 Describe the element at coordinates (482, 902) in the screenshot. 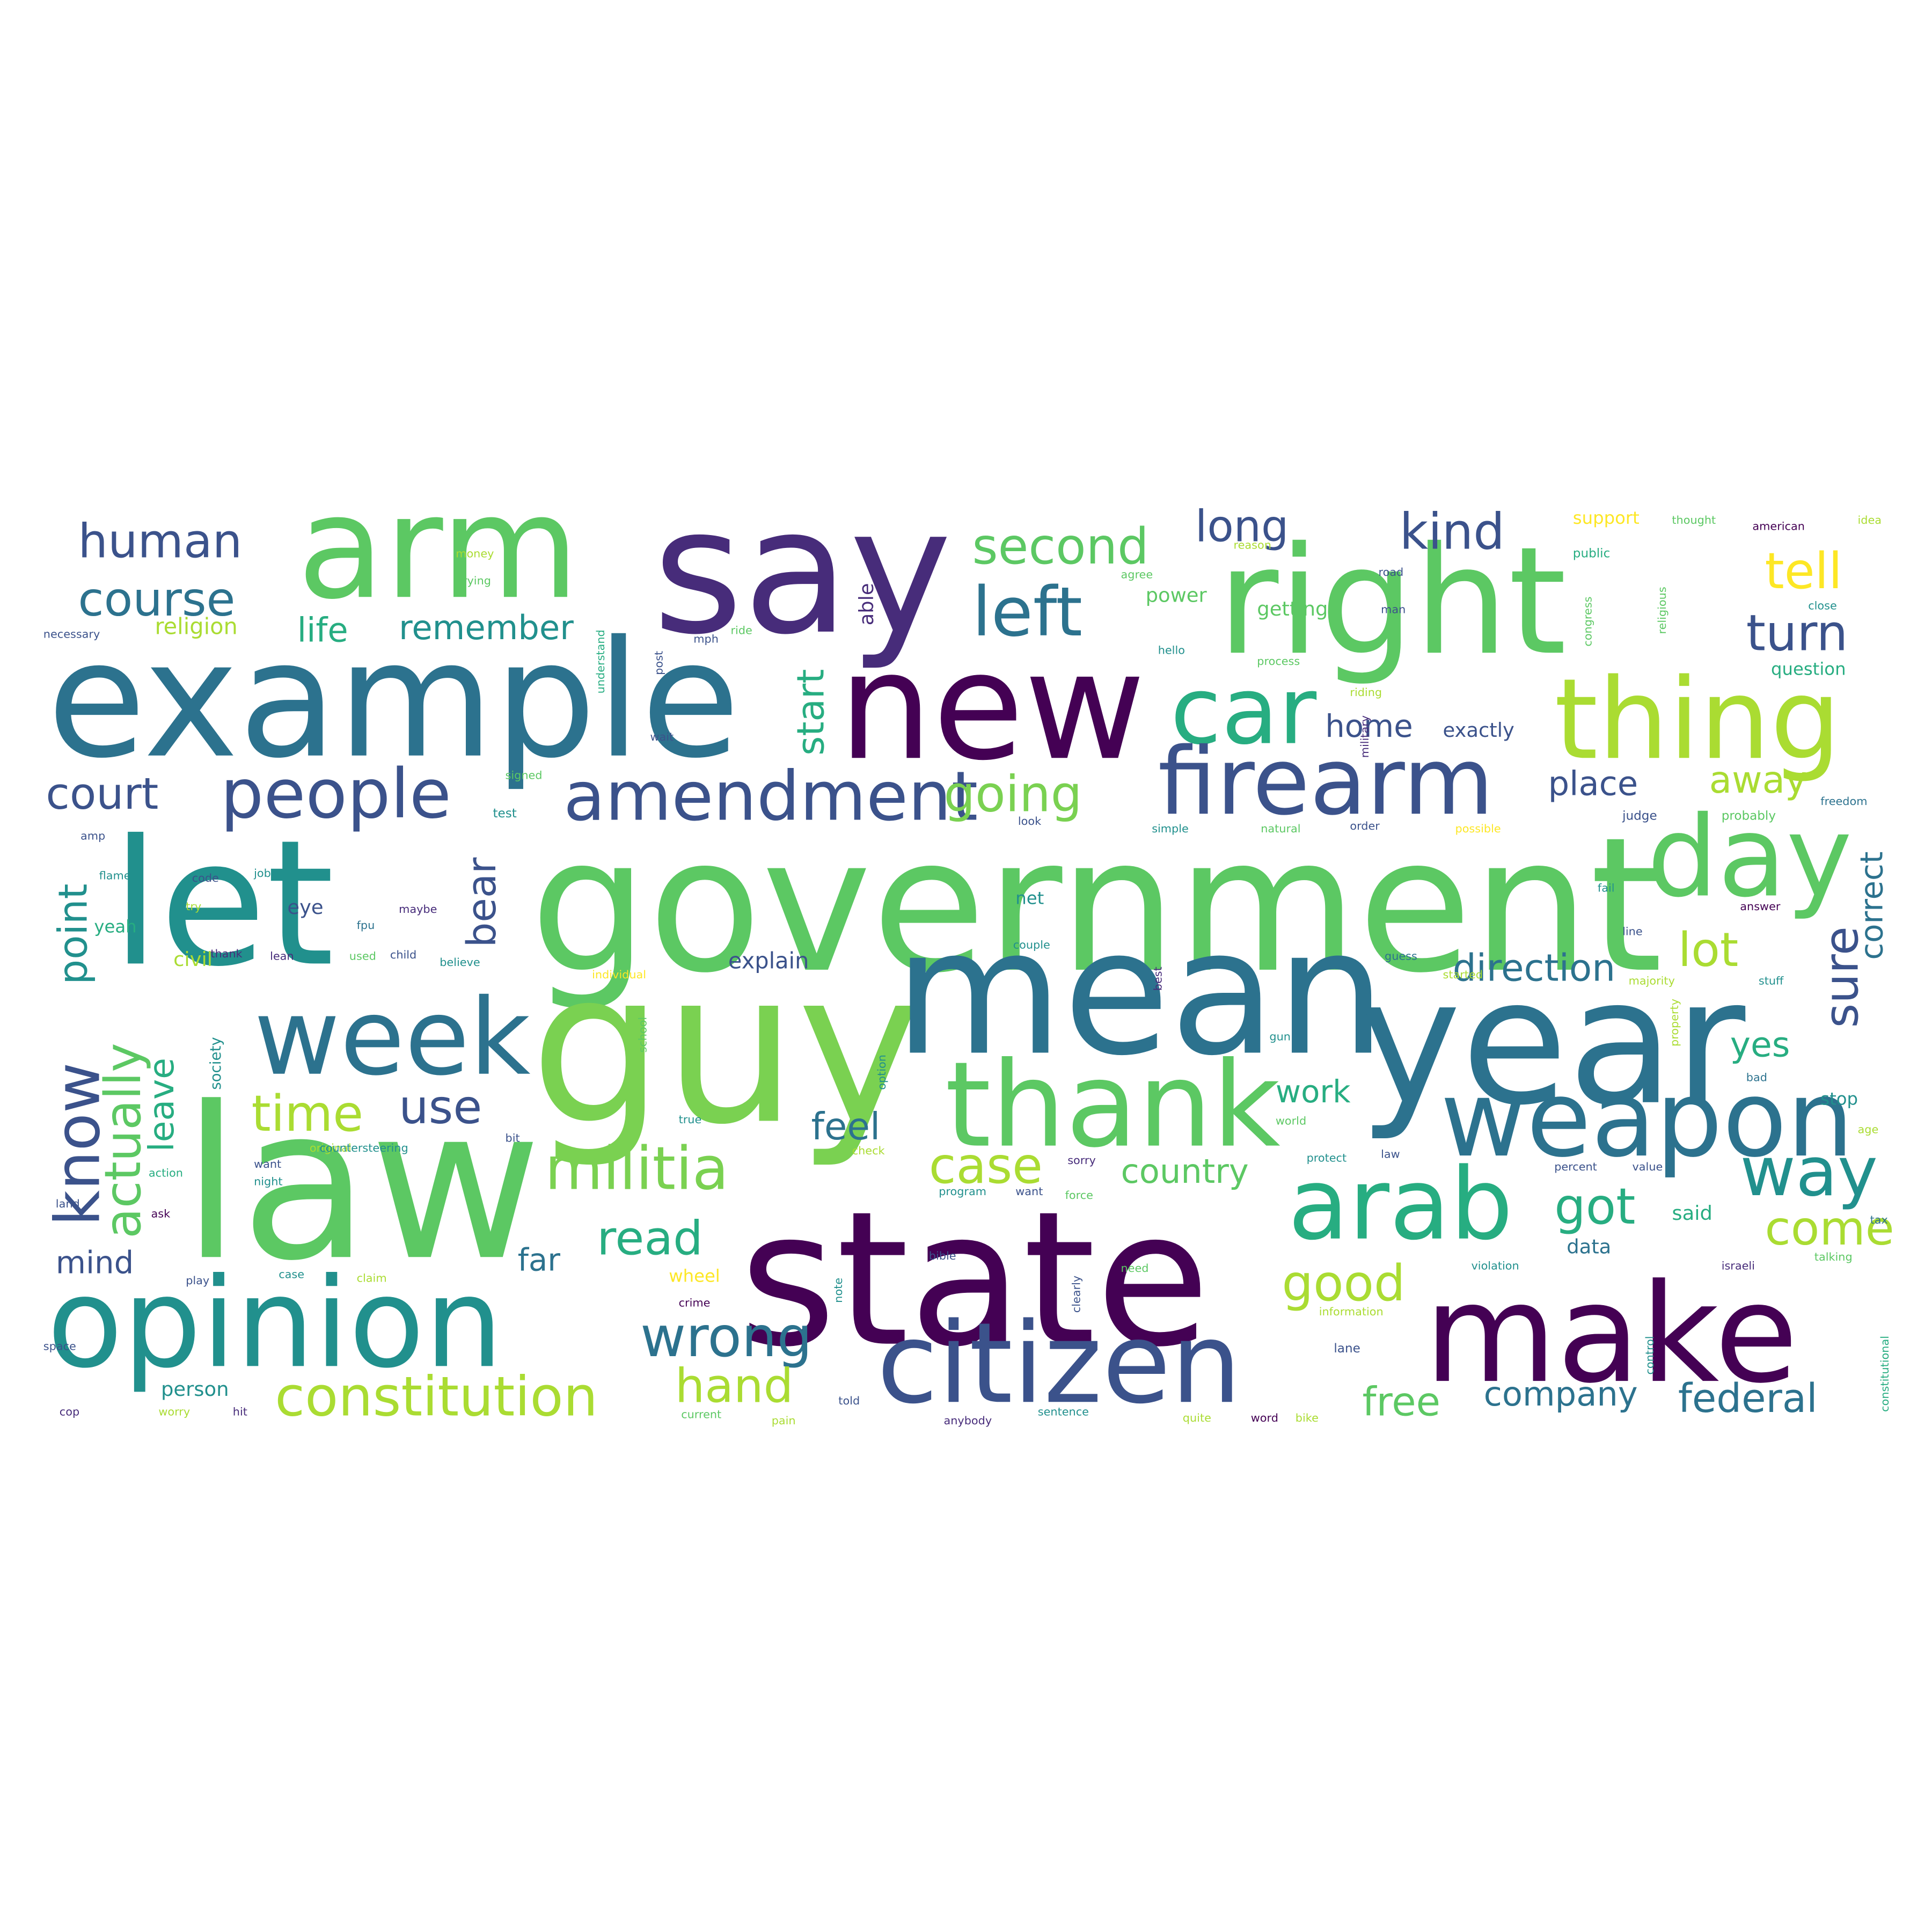

I see `cloud-word: bear` at that location.